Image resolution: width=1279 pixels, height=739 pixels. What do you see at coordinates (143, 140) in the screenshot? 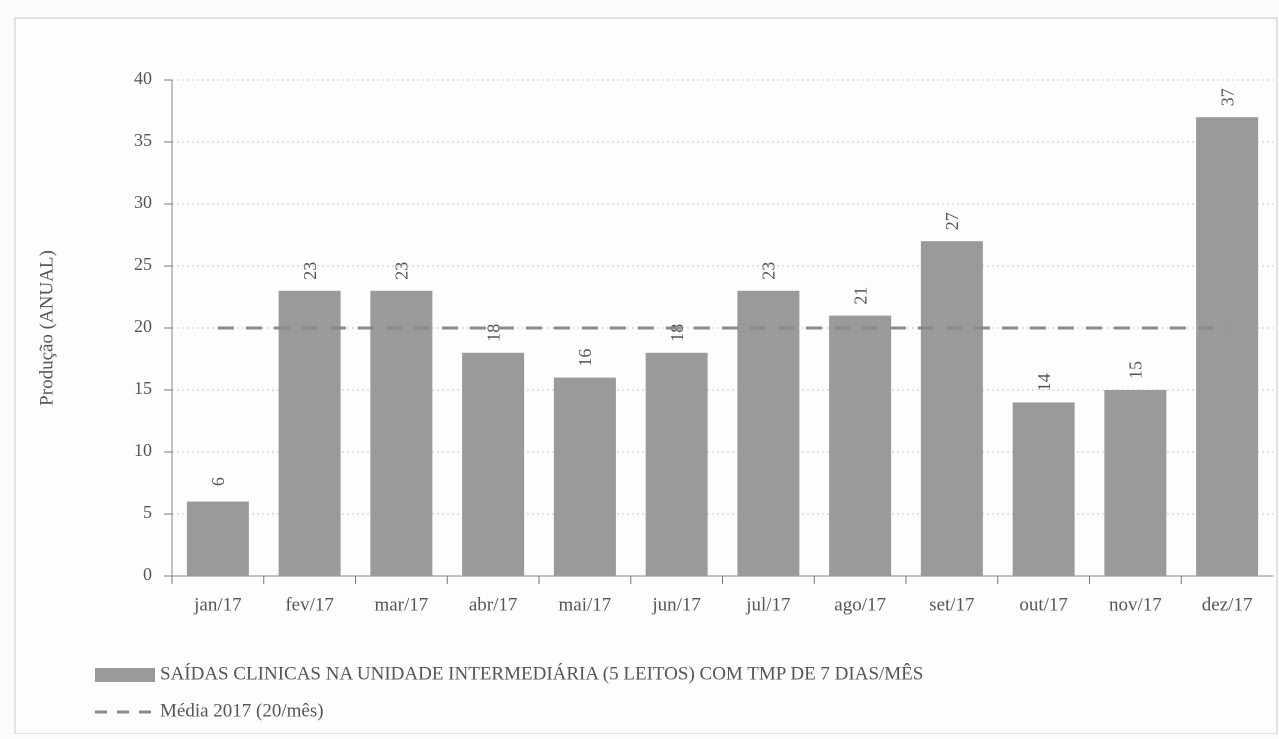
I see `y-tick-label: 35` at bounding box center [143, 140].